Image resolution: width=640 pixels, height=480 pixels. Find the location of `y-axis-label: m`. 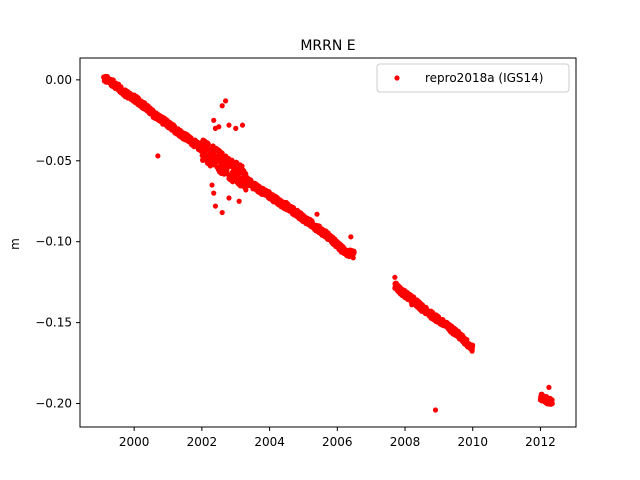

y-axis-label: m is located at coordinates (15, 244).